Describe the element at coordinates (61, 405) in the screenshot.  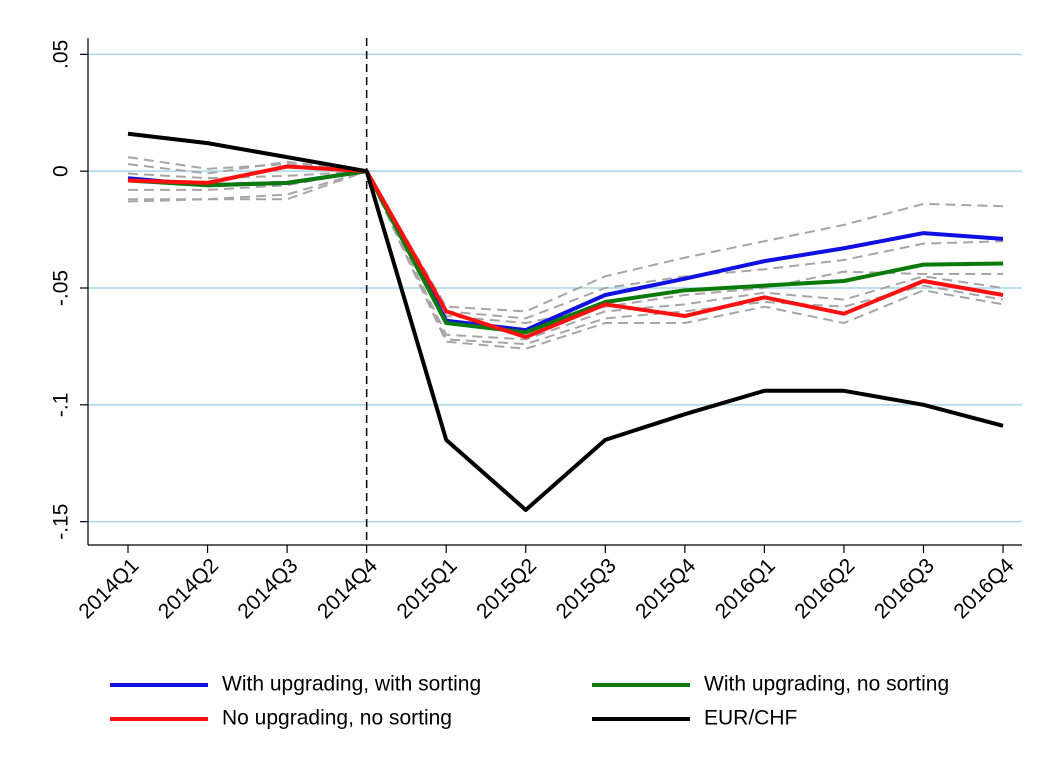
I see `y-tick-label: -.1` at that location.